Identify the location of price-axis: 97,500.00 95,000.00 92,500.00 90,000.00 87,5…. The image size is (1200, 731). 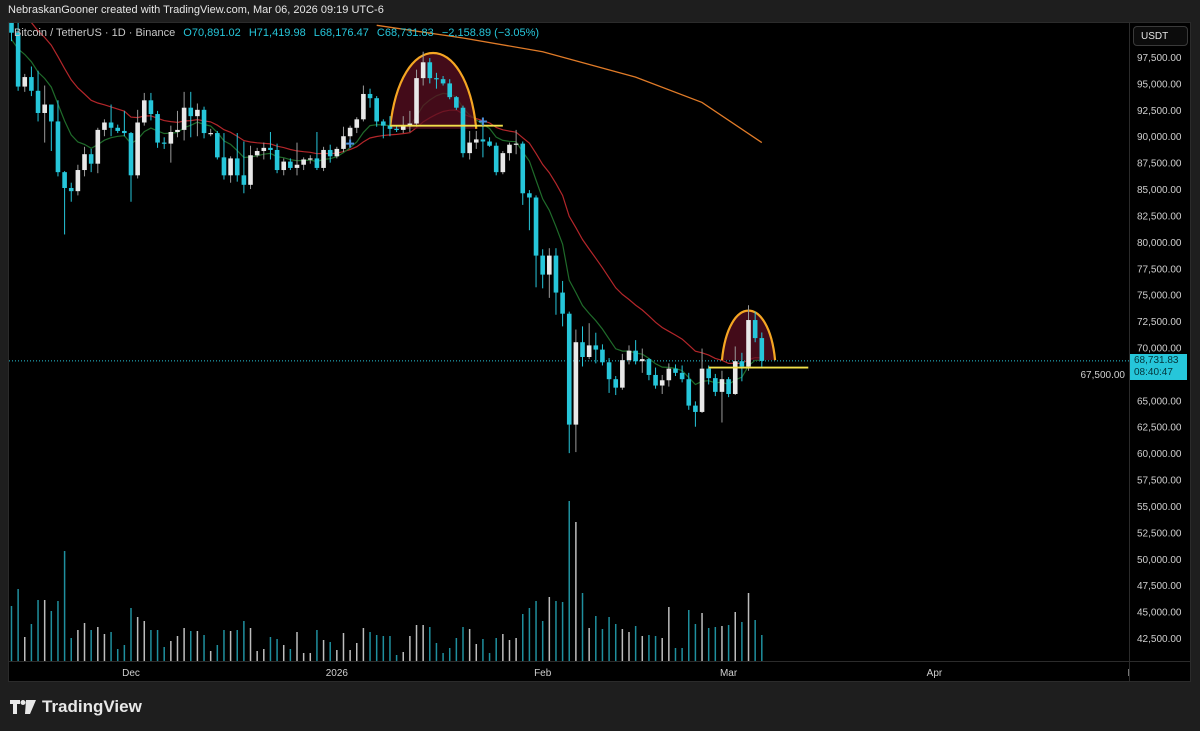
(1131, 349).